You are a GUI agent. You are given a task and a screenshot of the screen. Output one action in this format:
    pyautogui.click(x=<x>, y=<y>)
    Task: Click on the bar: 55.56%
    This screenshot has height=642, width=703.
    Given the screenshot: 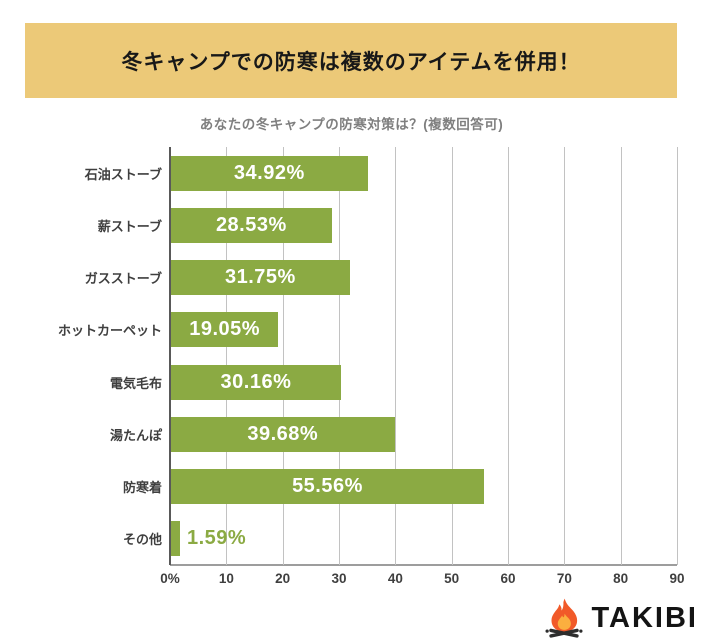 What is the action you would take?
    pyautogui.click(x=327, y=487)
    